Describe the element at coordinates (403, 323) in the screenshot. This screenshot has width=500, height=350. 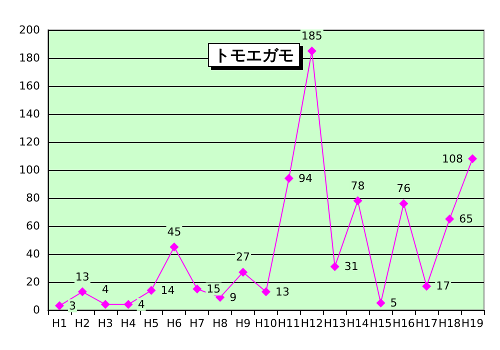
I see `x-tick-label: H16` at that location.